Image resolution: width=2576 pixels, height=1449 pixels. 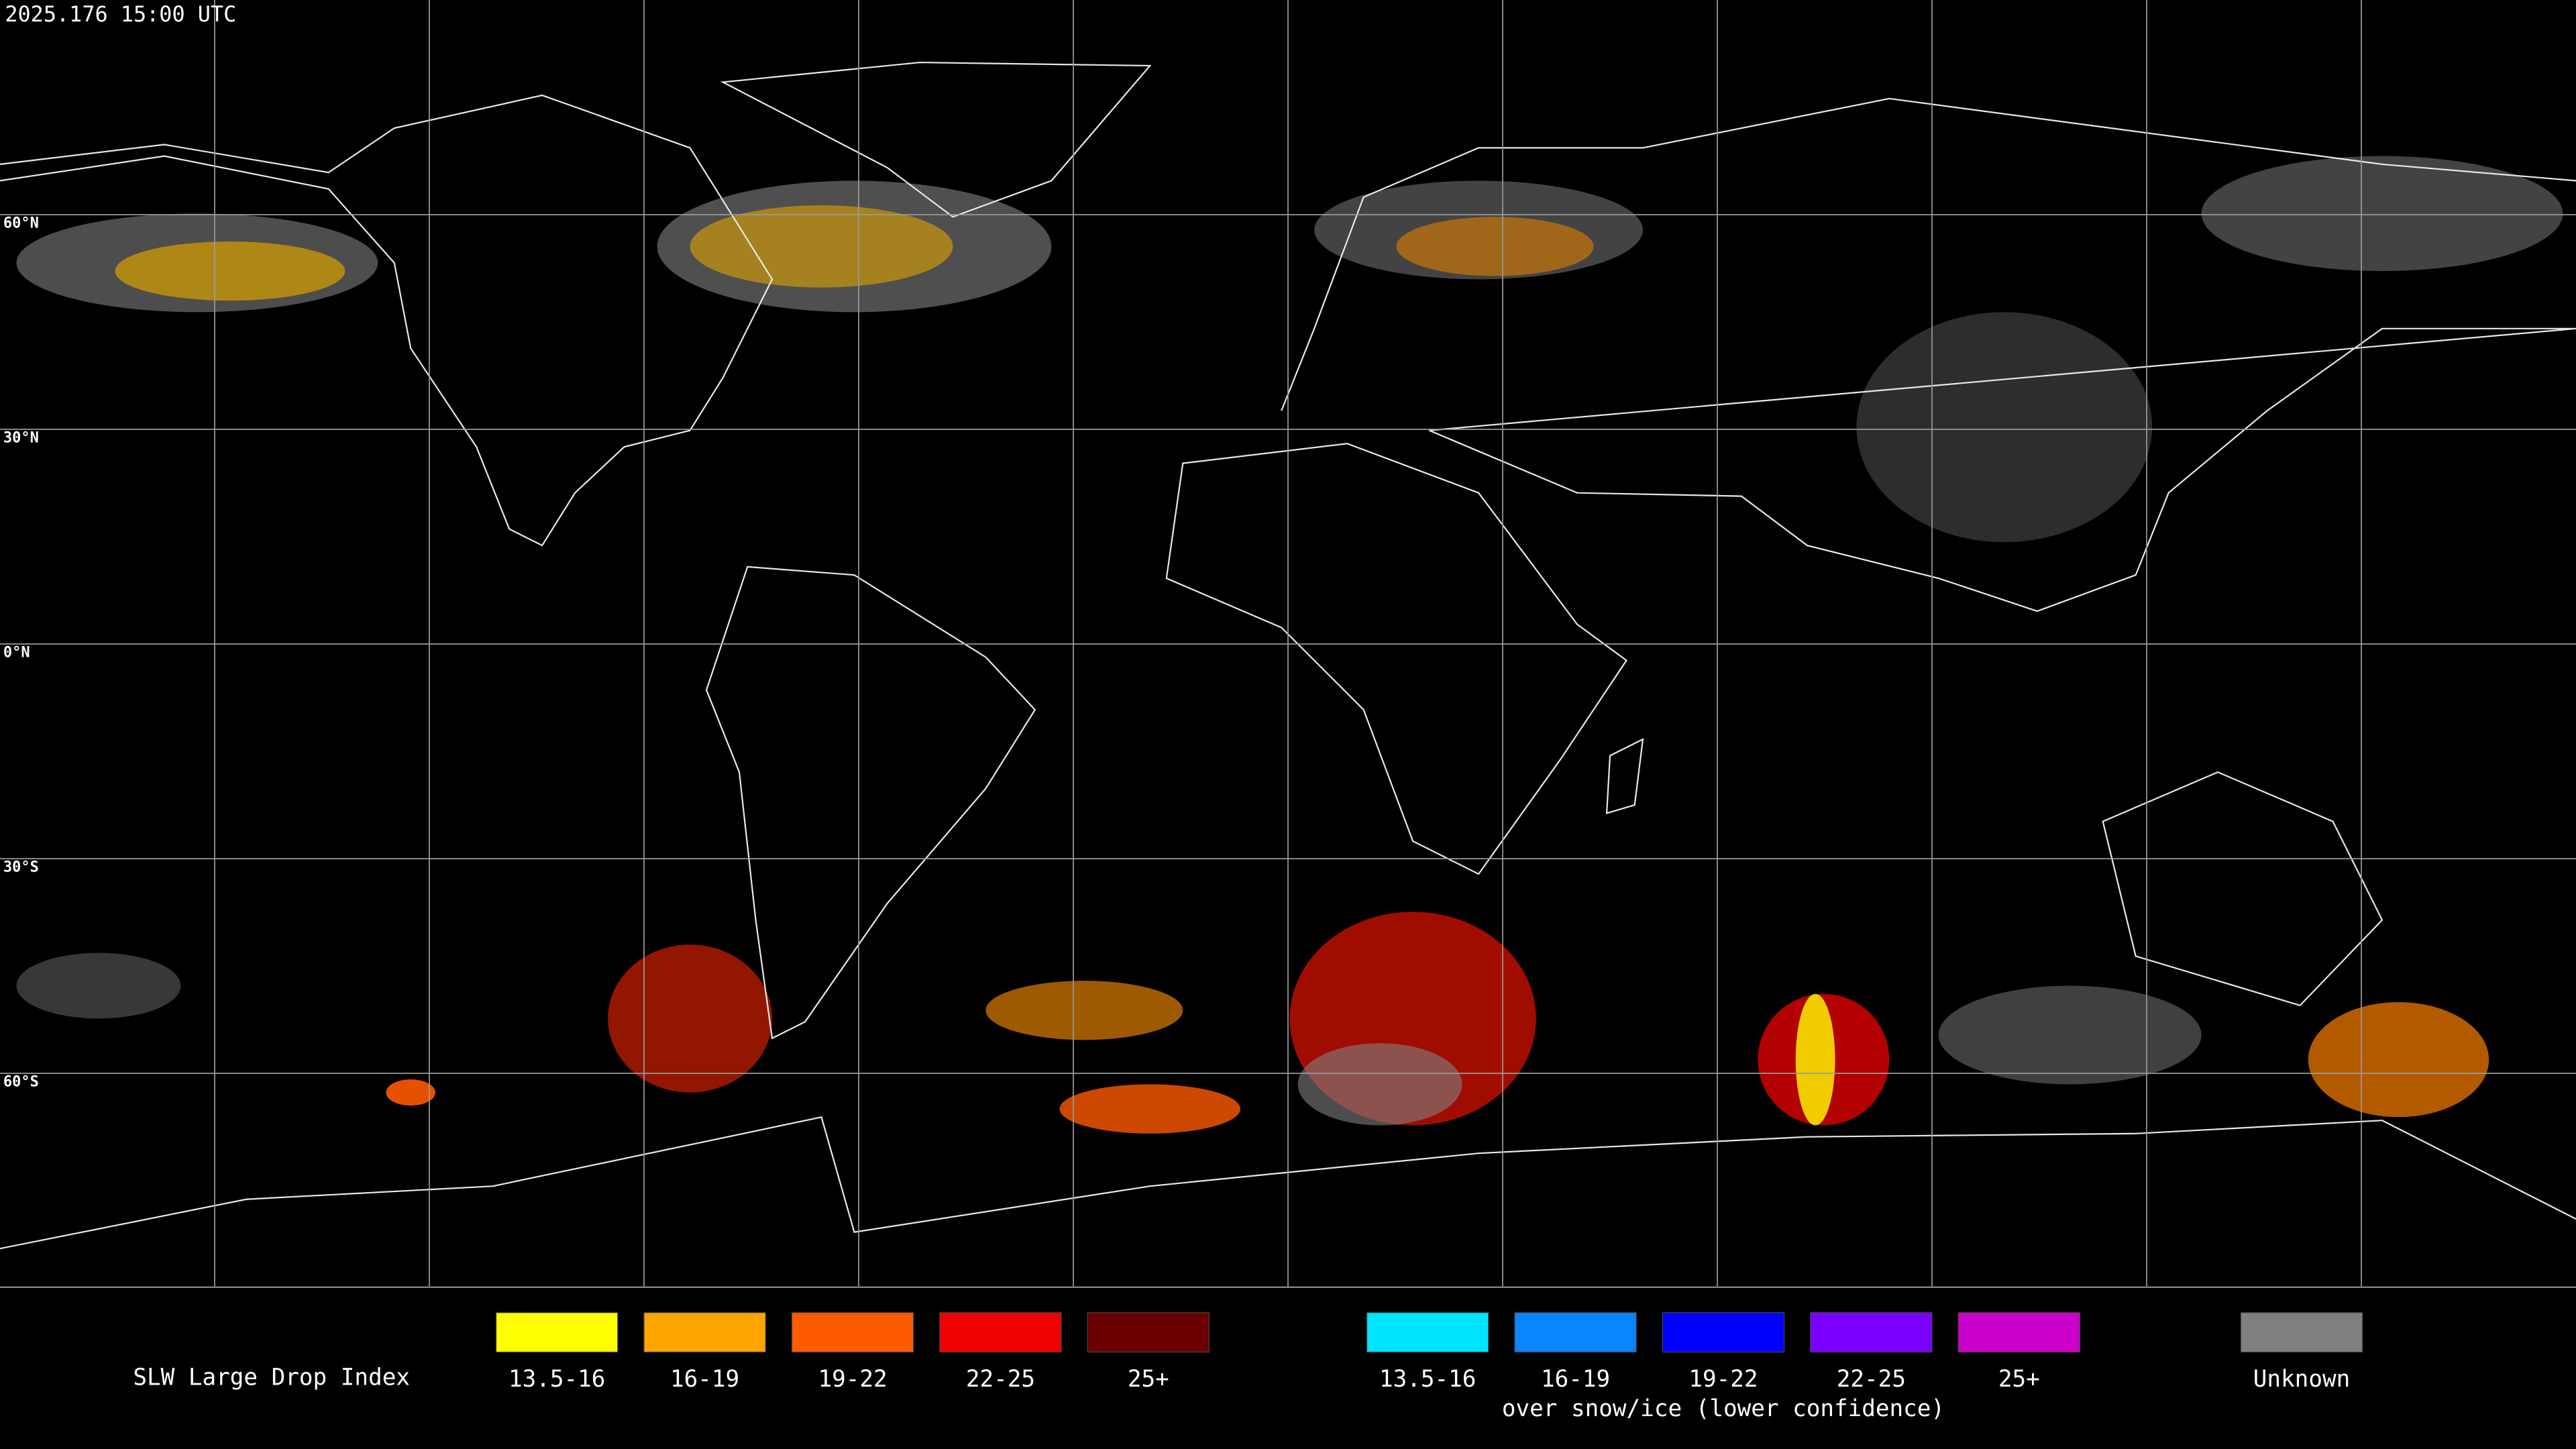 I want to click on legend-caption: over snow/ice (lower confidence), so click(x=1723, y=1408).